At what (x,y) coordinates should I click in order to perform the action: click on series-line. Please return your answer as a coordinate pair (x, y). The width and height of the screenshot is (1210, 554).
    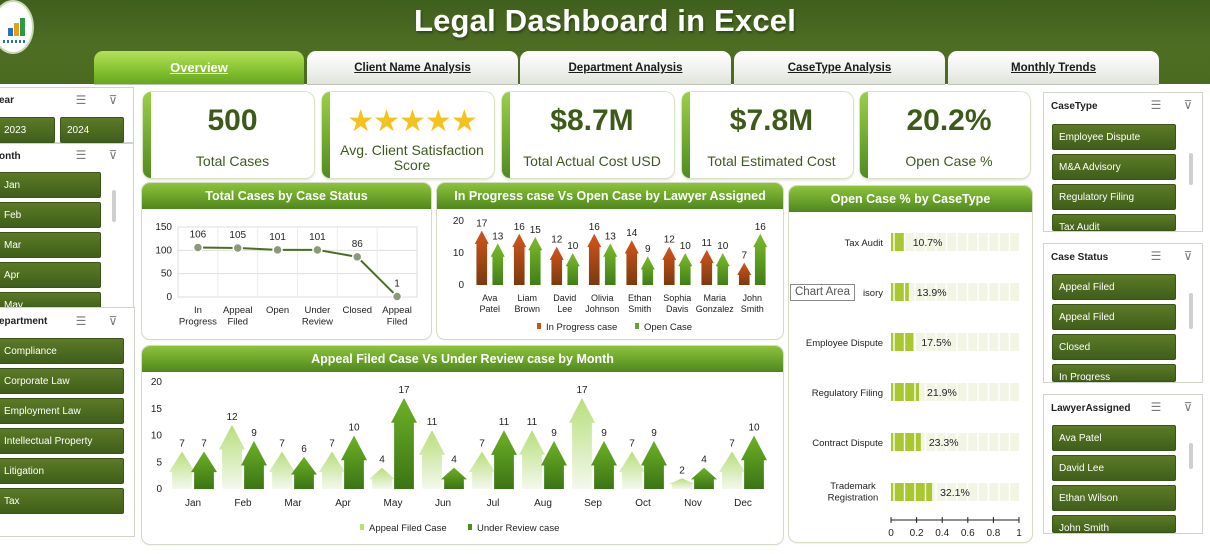
    Looking at the image, I should click on (297, 272).